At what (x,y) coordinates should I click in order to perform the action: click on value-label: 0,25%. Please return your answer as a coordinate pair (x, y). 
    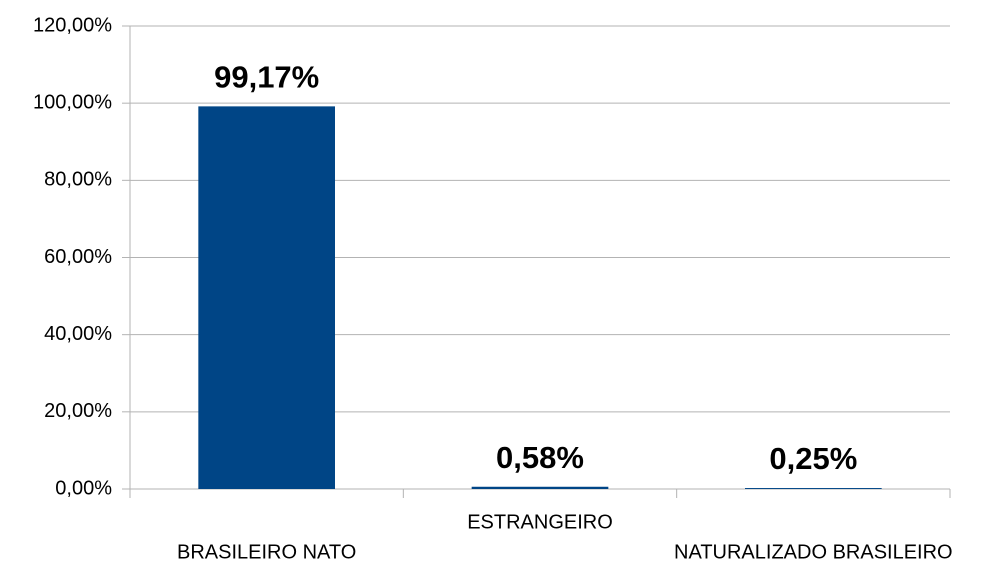
    Looking at the image, I should click on (813, 458).